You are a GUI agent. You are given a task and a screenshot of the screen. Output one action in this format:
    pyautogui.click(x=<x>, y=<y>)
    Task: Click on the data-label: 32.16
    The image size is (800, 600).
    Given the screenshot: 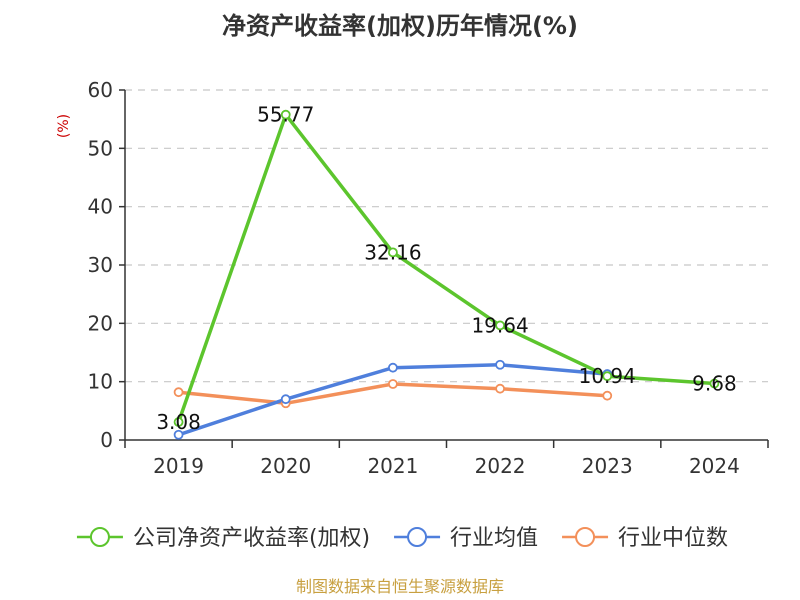 What is the action you would take?
    pyautogui.click(x=392, y=252)
    